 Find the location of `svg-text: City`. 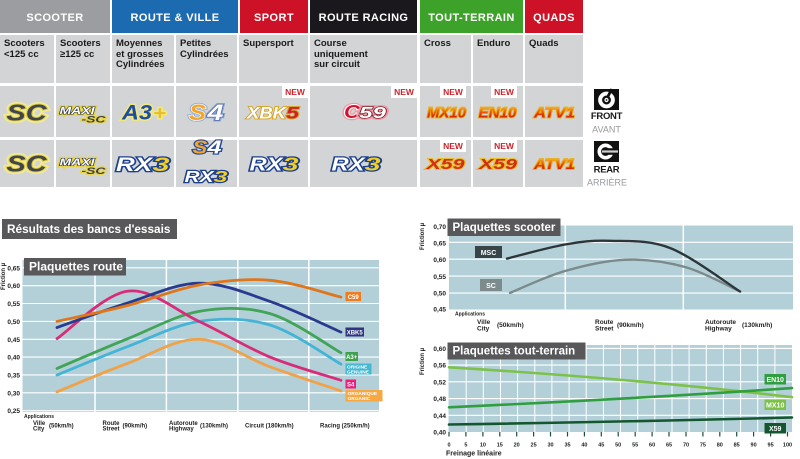

svg-text: City is located at coordinates (483, 329).